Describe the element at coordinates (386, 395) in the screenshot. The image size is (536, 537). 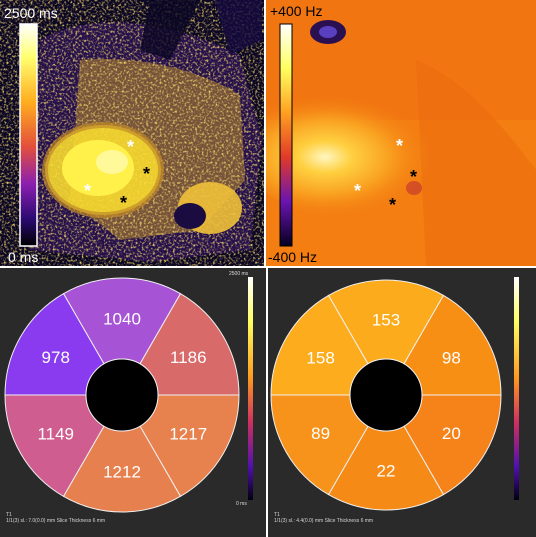
I see `b0-bullseye-center-hole` at that location.